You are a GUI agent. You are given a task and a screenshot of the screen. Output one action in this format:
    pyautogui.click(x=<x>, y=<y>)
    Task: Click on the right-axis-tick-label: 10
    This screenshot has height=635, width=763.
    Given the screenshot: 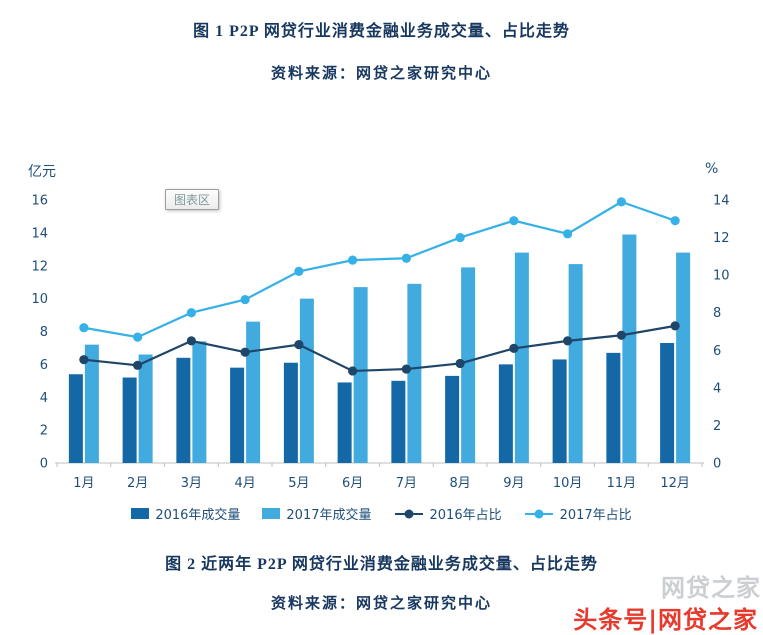 What is the action you would take?
    pyautogui.click(x=721, y=276)
    